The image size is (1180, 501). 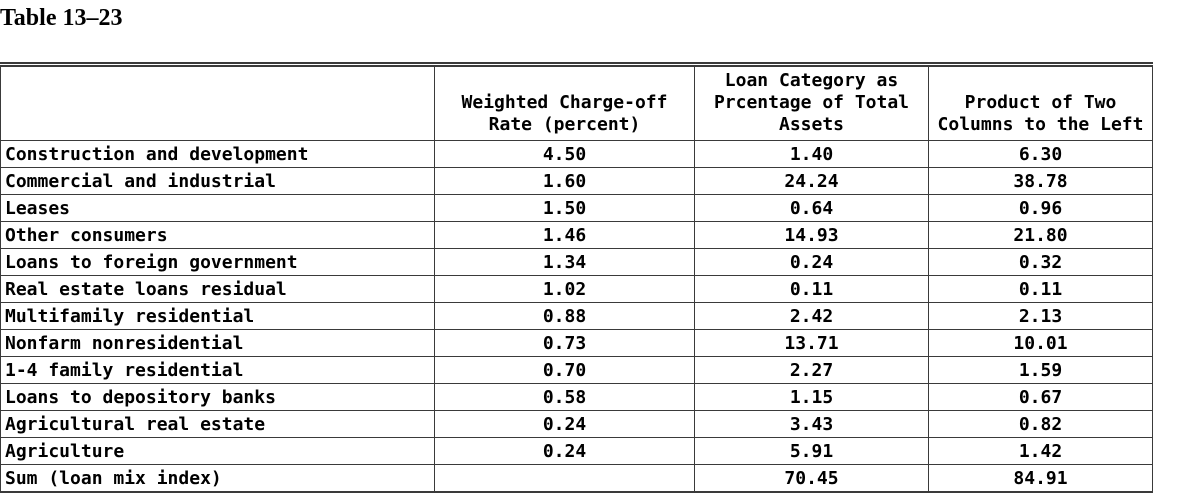 What do you see at coordinates (217, 262) in the screenshot?
I see `row-label: Loans to foreign government` at bounding box center [217, 262].